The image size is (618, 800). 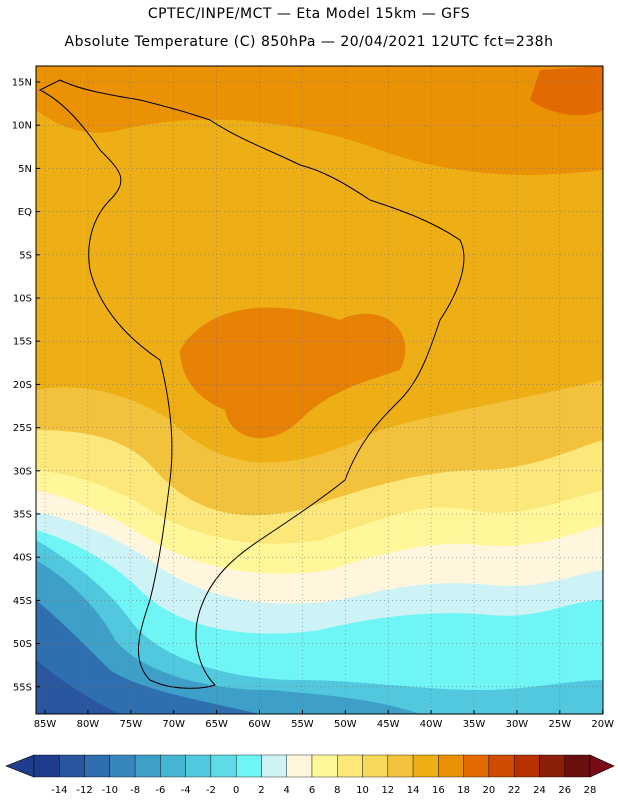 What do you see at coordinates (261, 790) in the screenshot?
I see `colorbar-tick-label: 2` at bounding box center [261, 790].